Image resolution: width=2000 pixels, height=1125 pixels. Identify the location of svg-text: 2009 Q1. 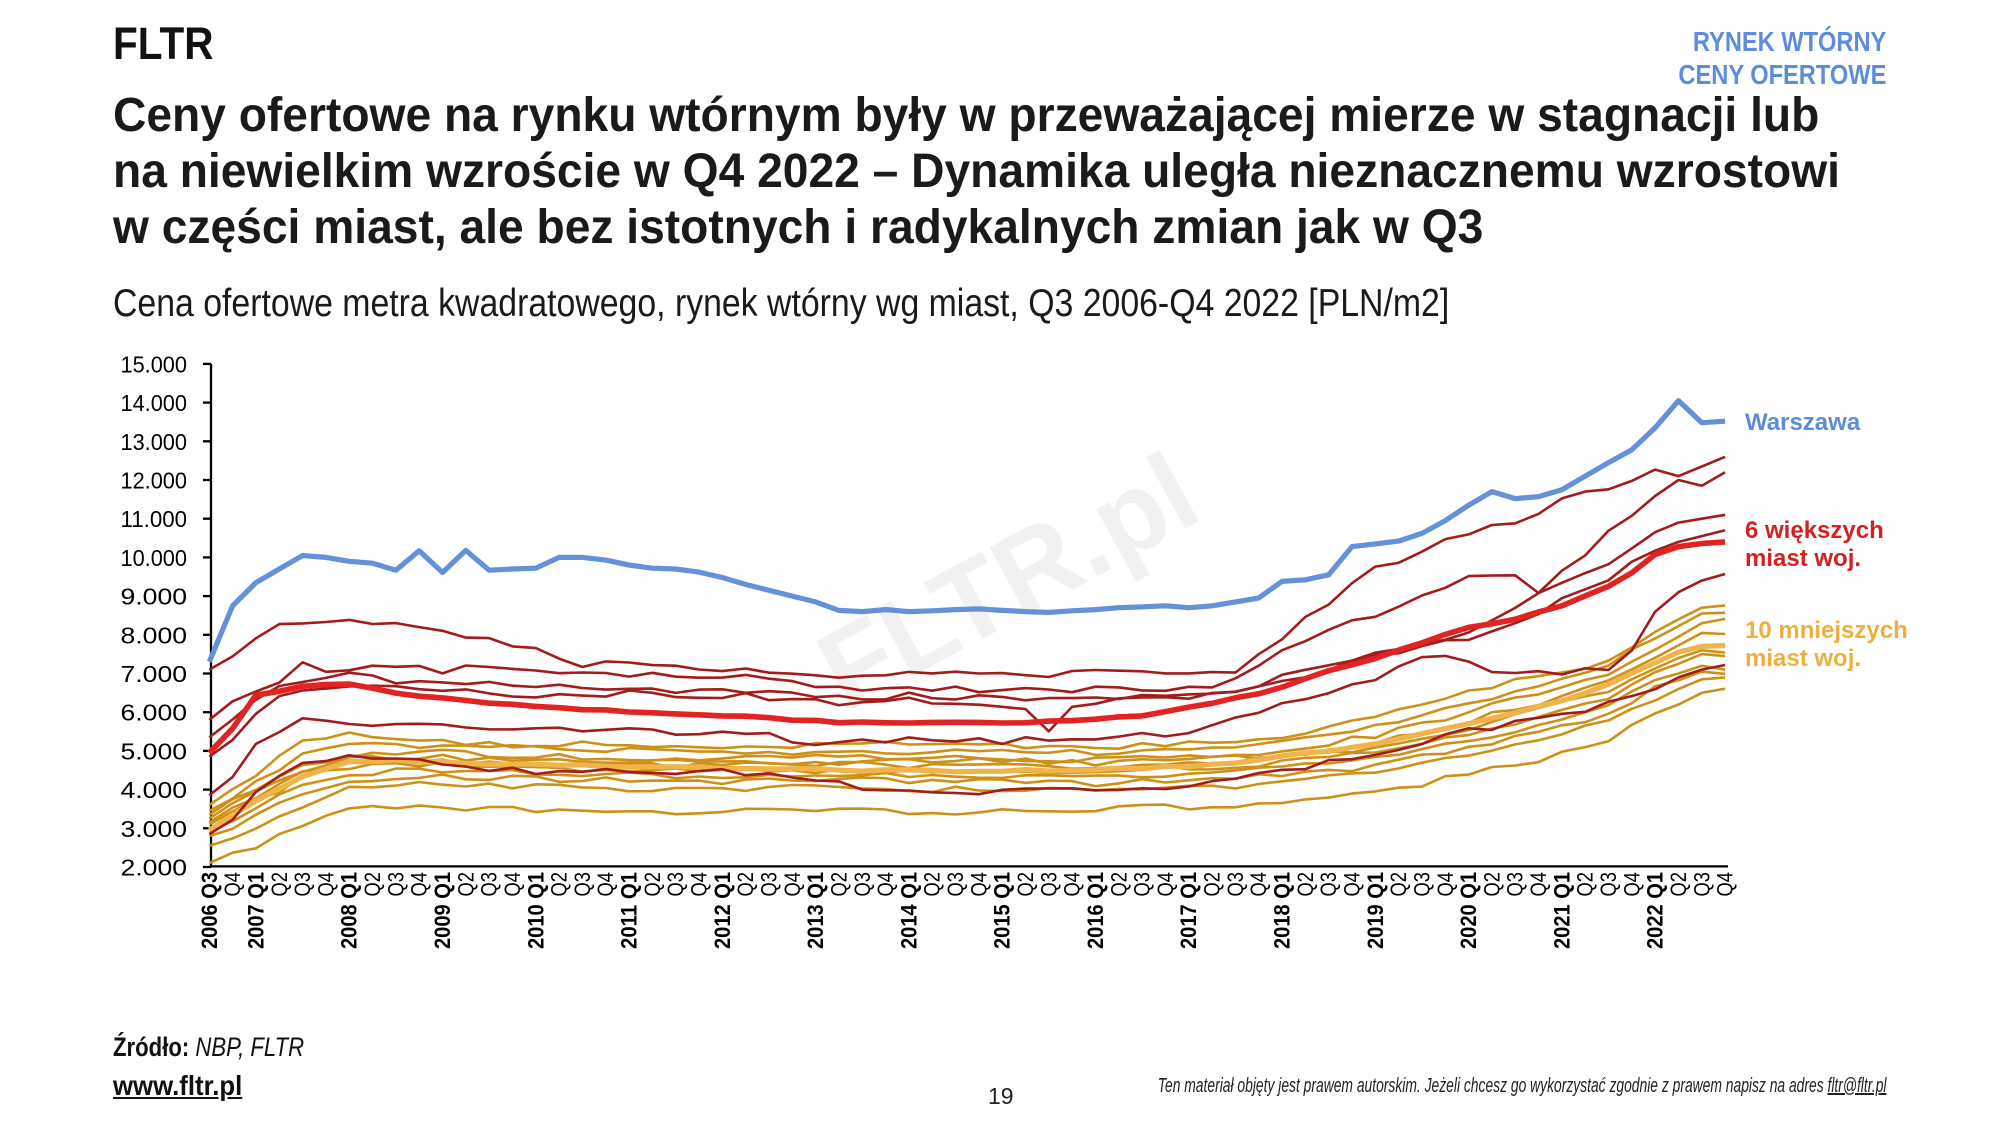
(442, 910).